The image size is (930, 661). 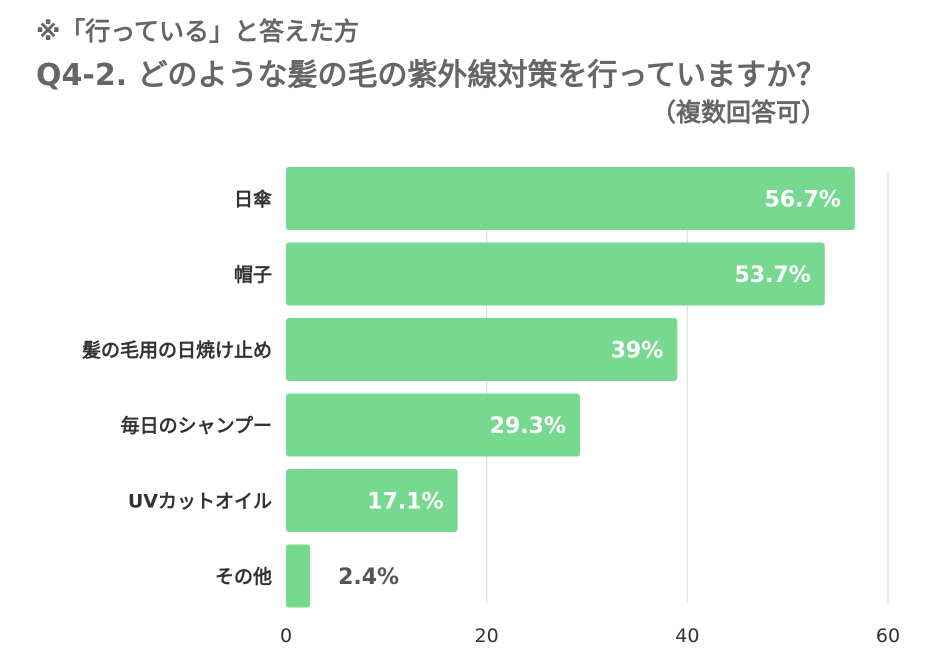 What do you see at coordinates (687, 636) in the screenshot?
I see `x-tick-label-40: 40` at bounding box center [687, 636].